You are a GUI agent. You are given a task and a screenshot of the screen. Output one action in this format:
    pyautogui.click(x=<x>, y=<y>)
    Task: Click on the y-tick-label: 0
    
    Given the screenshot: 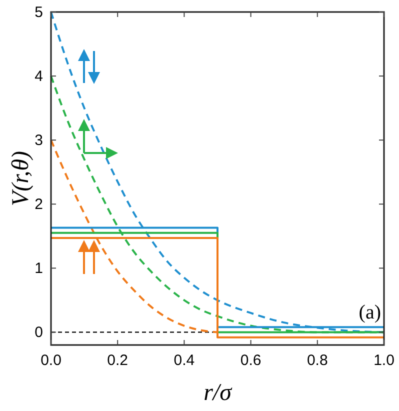 What is the action you would take?
    pyautogui.click(x=38, y=333)
    